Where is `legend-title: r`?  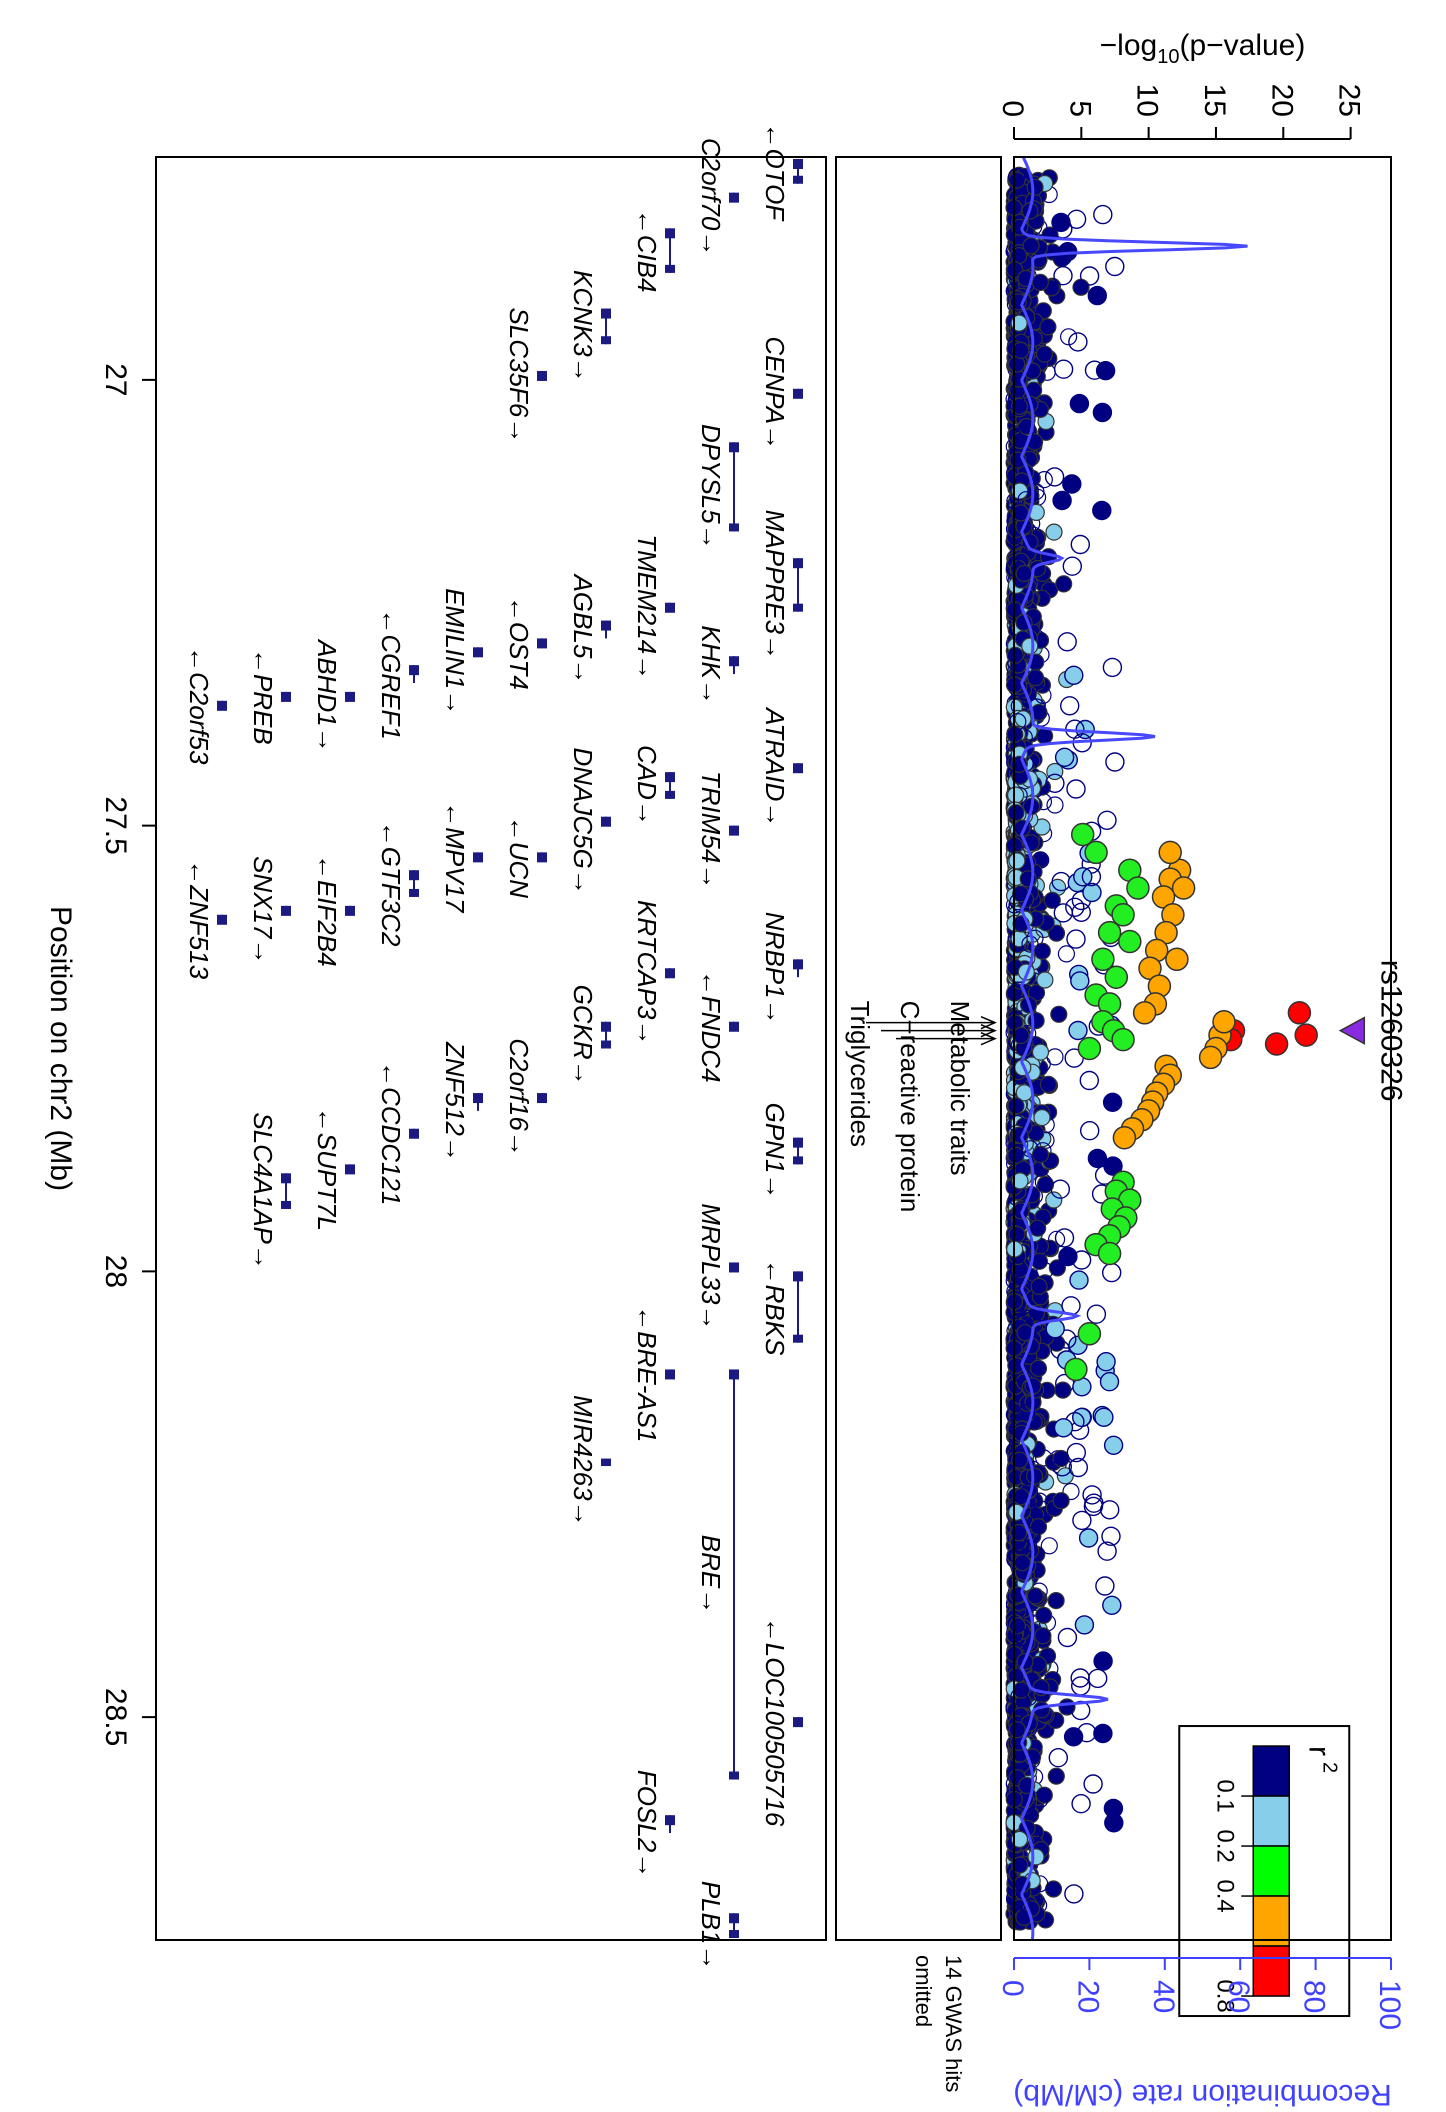 legend-title: r is located at coordinates (1318, 1751).